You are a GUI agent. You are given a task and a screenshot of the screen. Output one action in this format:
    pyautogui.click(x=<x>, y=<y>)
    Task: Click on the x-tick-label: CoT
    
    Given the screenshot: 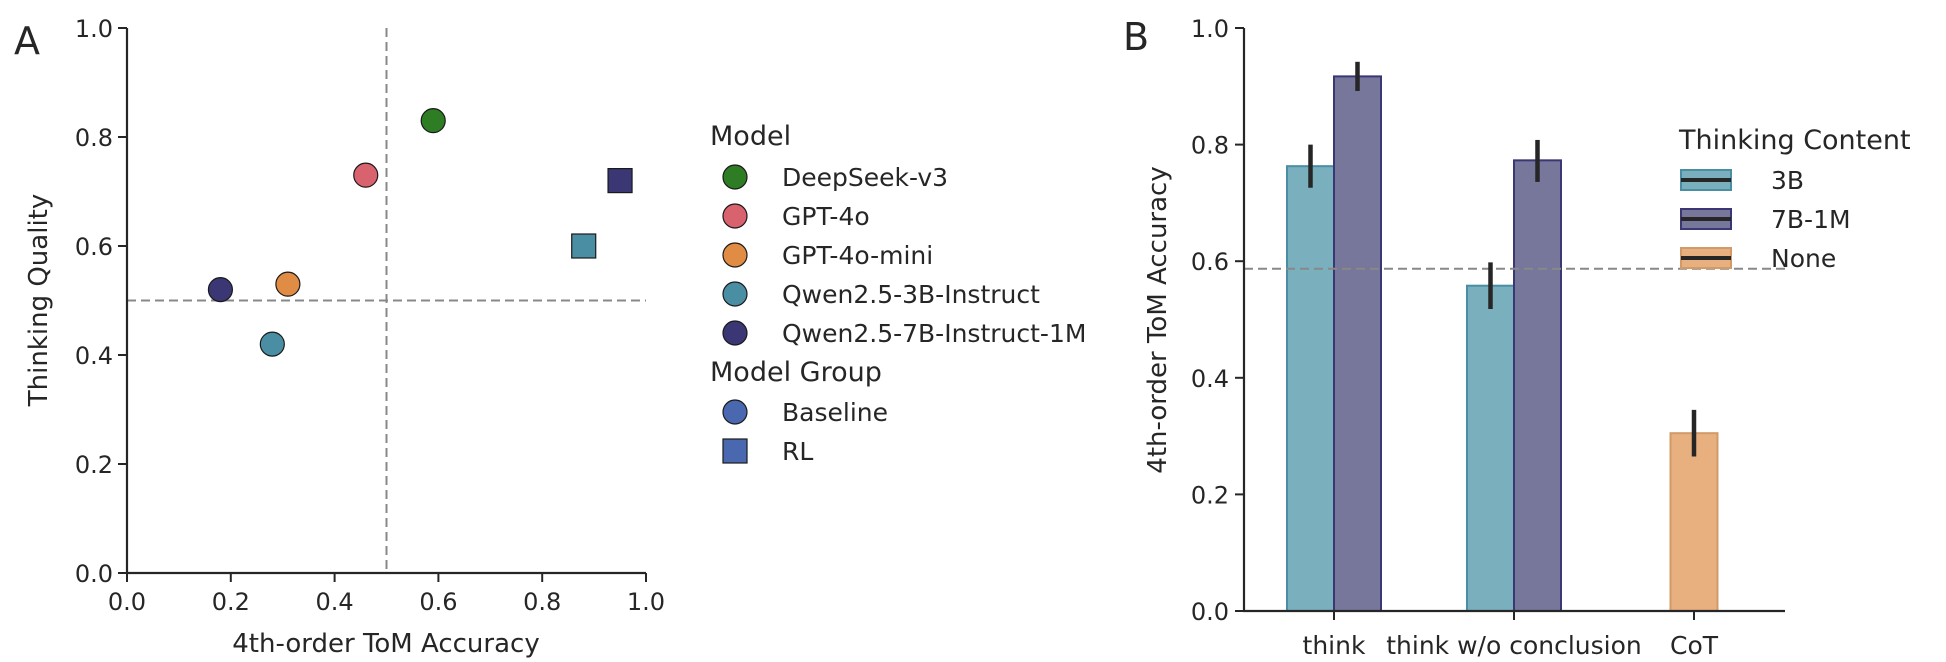 What is the action you would take?
    pyautogui.click(x=1694, y=645)
    